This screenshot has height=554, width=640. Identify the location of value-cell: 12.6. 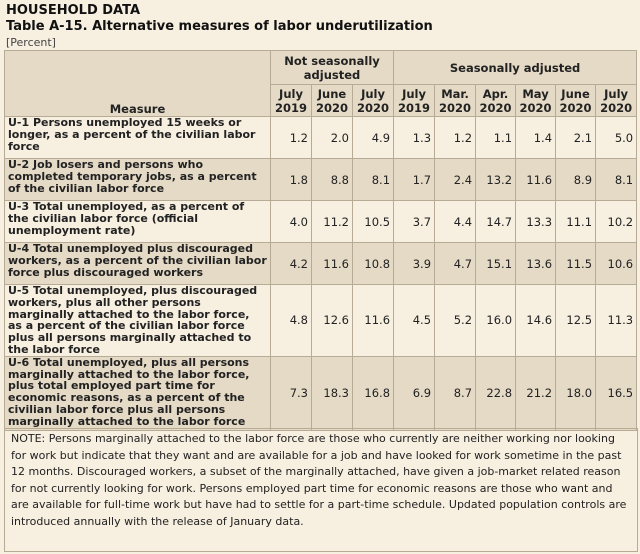
(332, 320).